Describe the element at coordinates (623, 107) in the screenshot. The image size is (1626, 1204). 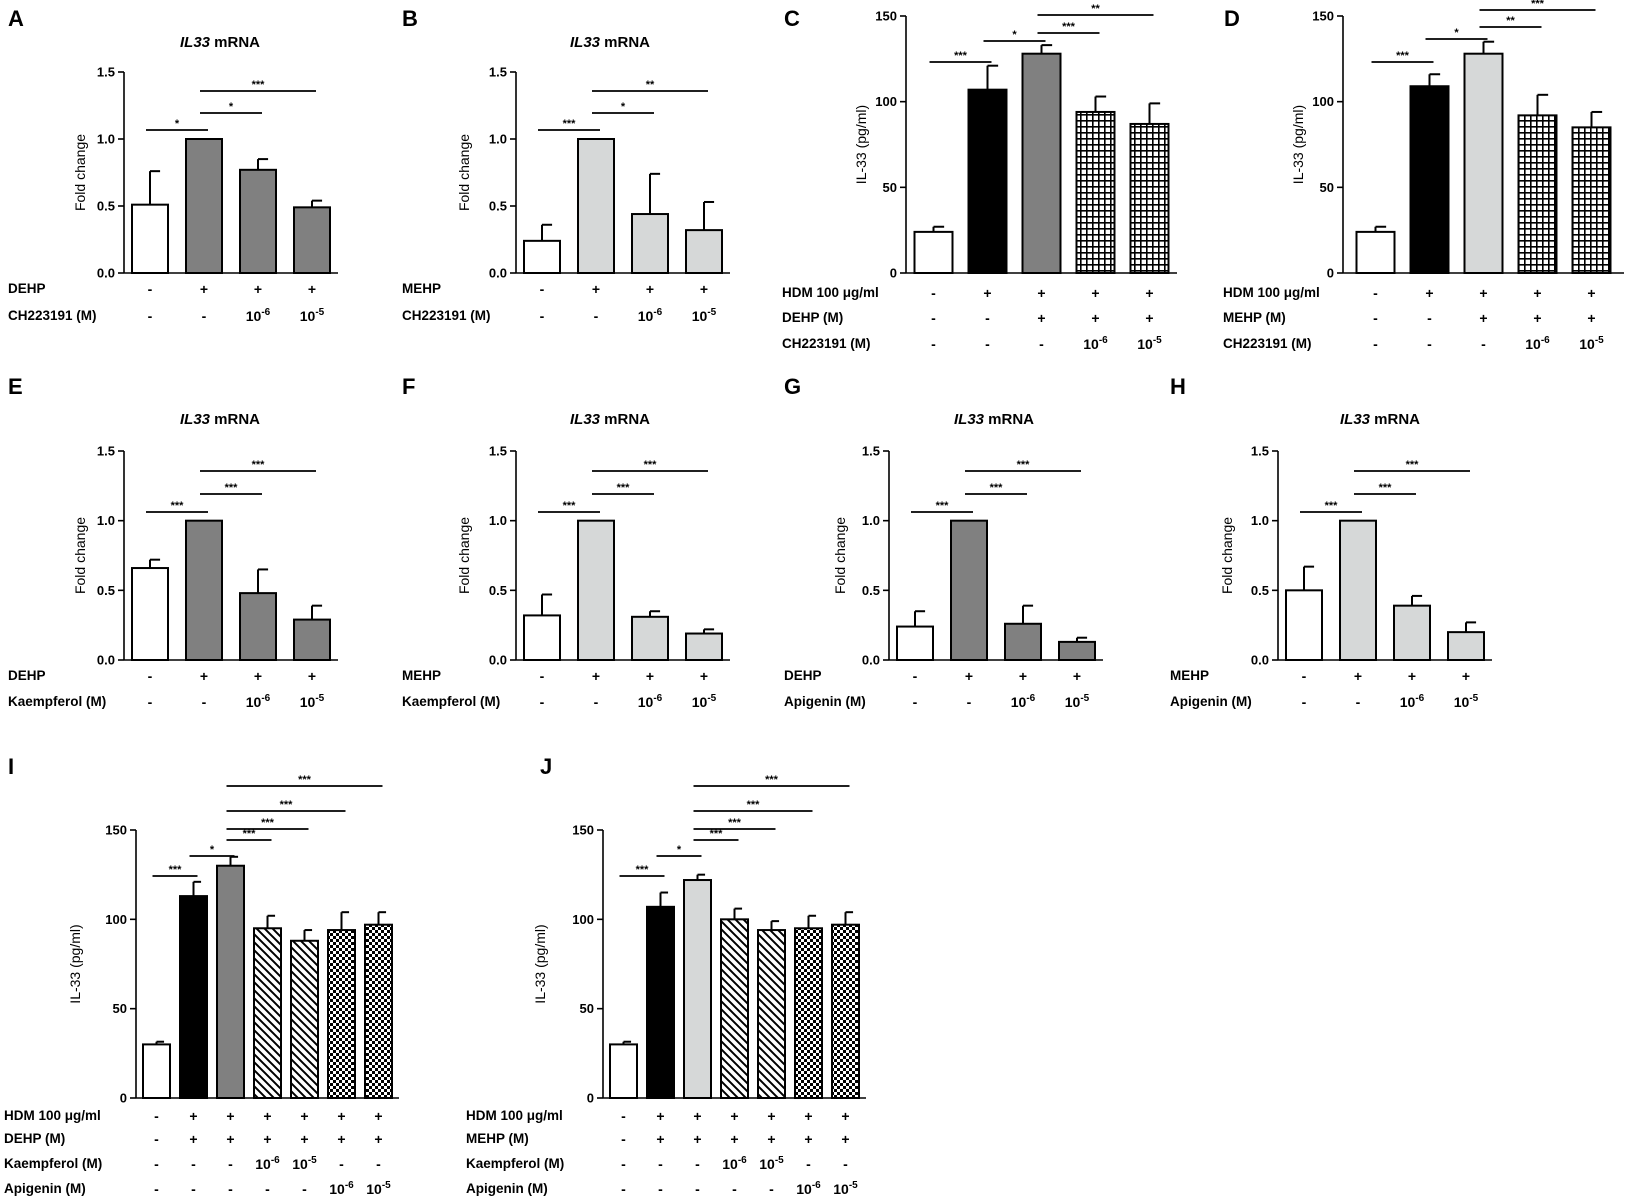
I see `sig-label: *` at that location.